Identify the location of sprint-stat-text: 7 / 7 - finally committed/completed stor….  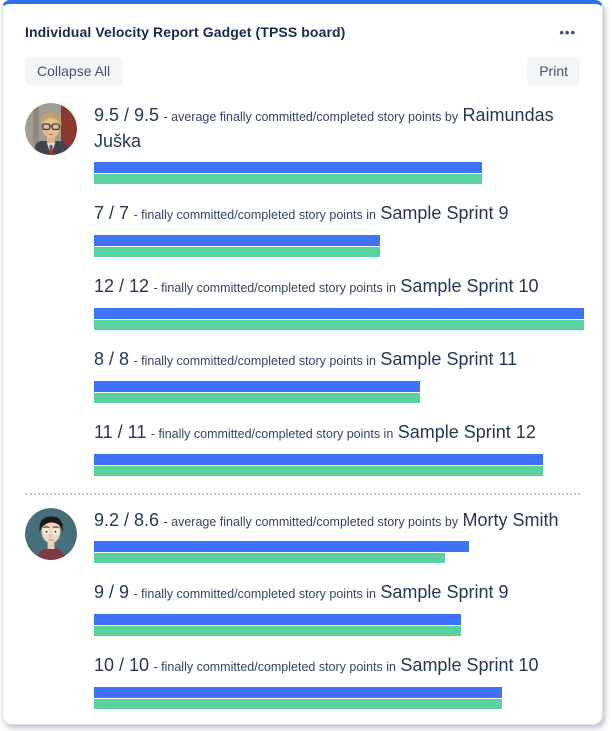
(337, 214).